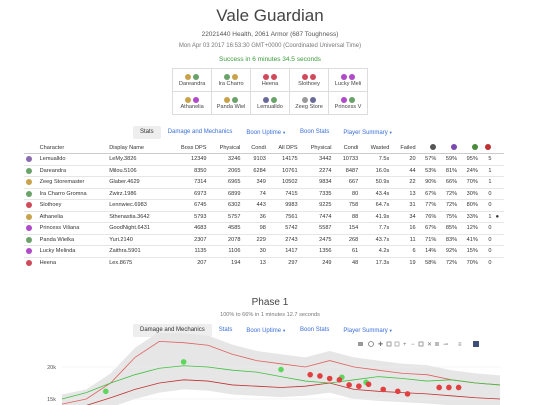 Image resolution: width=540 pixels, height=405 pixels. What do you see at coordinates (397, 344) in the screenshot?
I see `toolbar-lasso-icon` at bounding box center [397, 344].